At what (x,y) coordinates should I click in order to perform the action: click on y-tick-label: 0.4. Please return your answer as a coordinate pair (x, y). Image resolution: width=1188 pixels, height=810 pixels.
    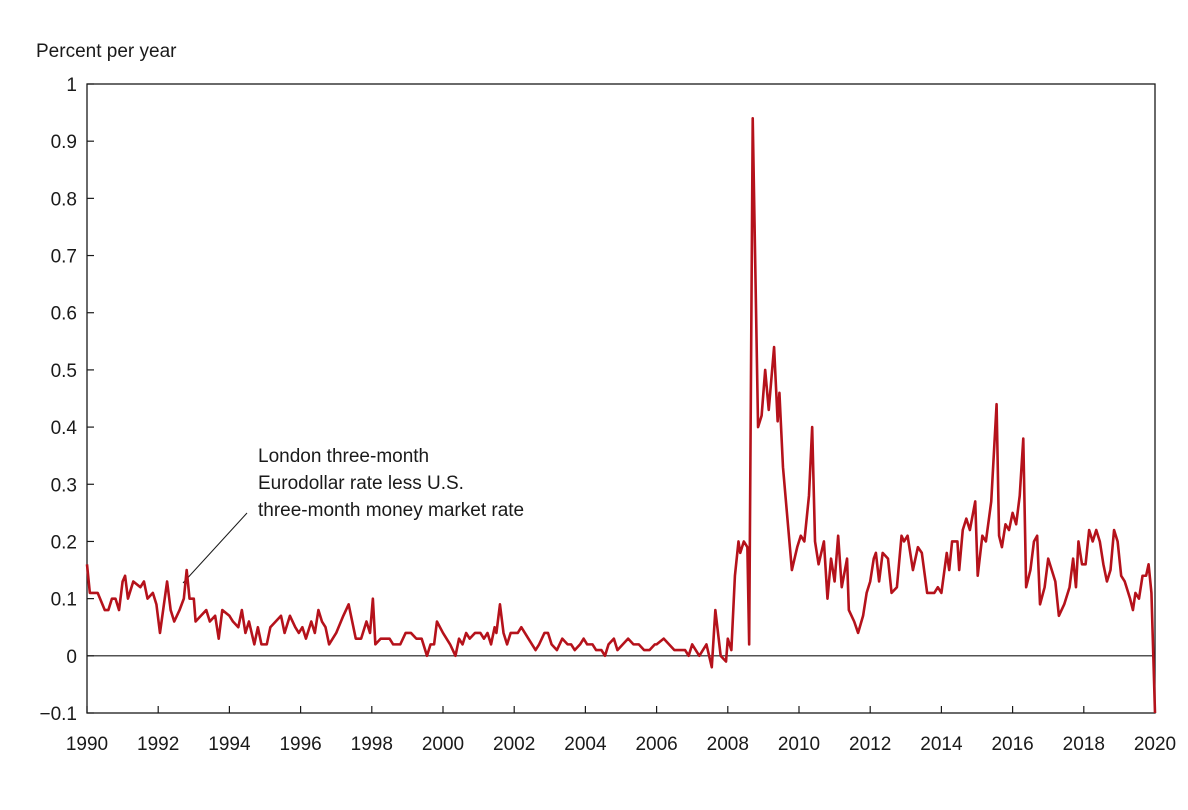
    Looking at the image, I should click on (64, 428).